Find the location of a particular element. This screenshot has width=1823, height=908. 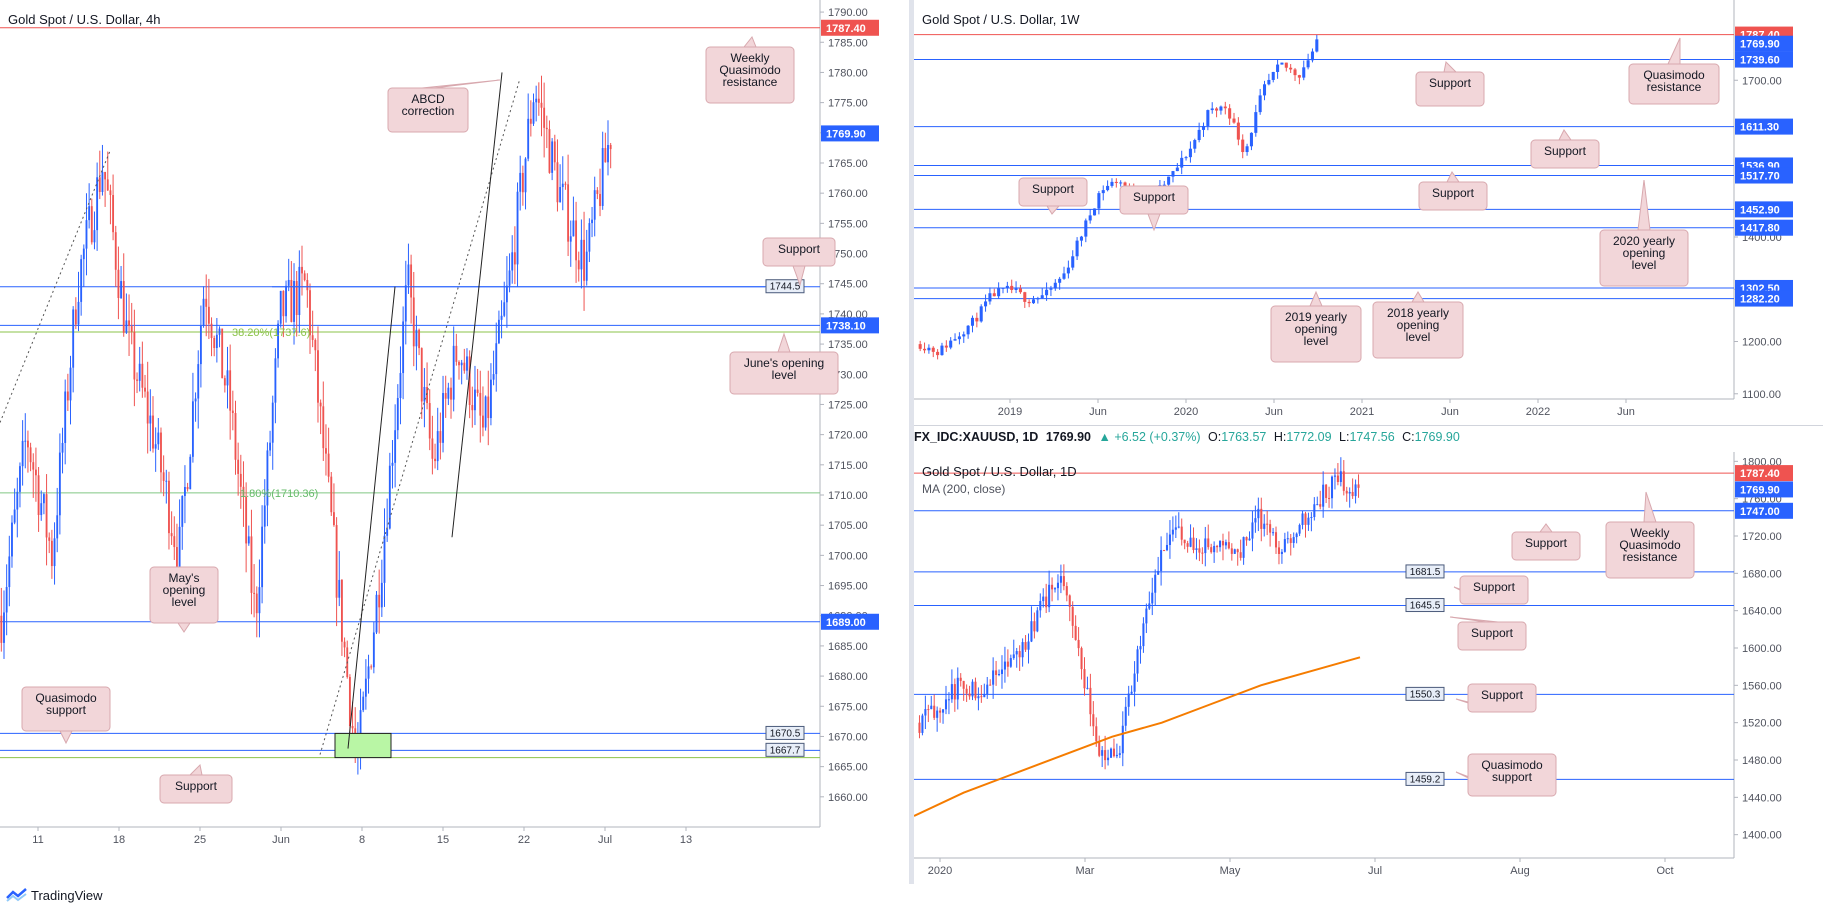

callout-weekly-qm-box is located at coordinates (750, 75).